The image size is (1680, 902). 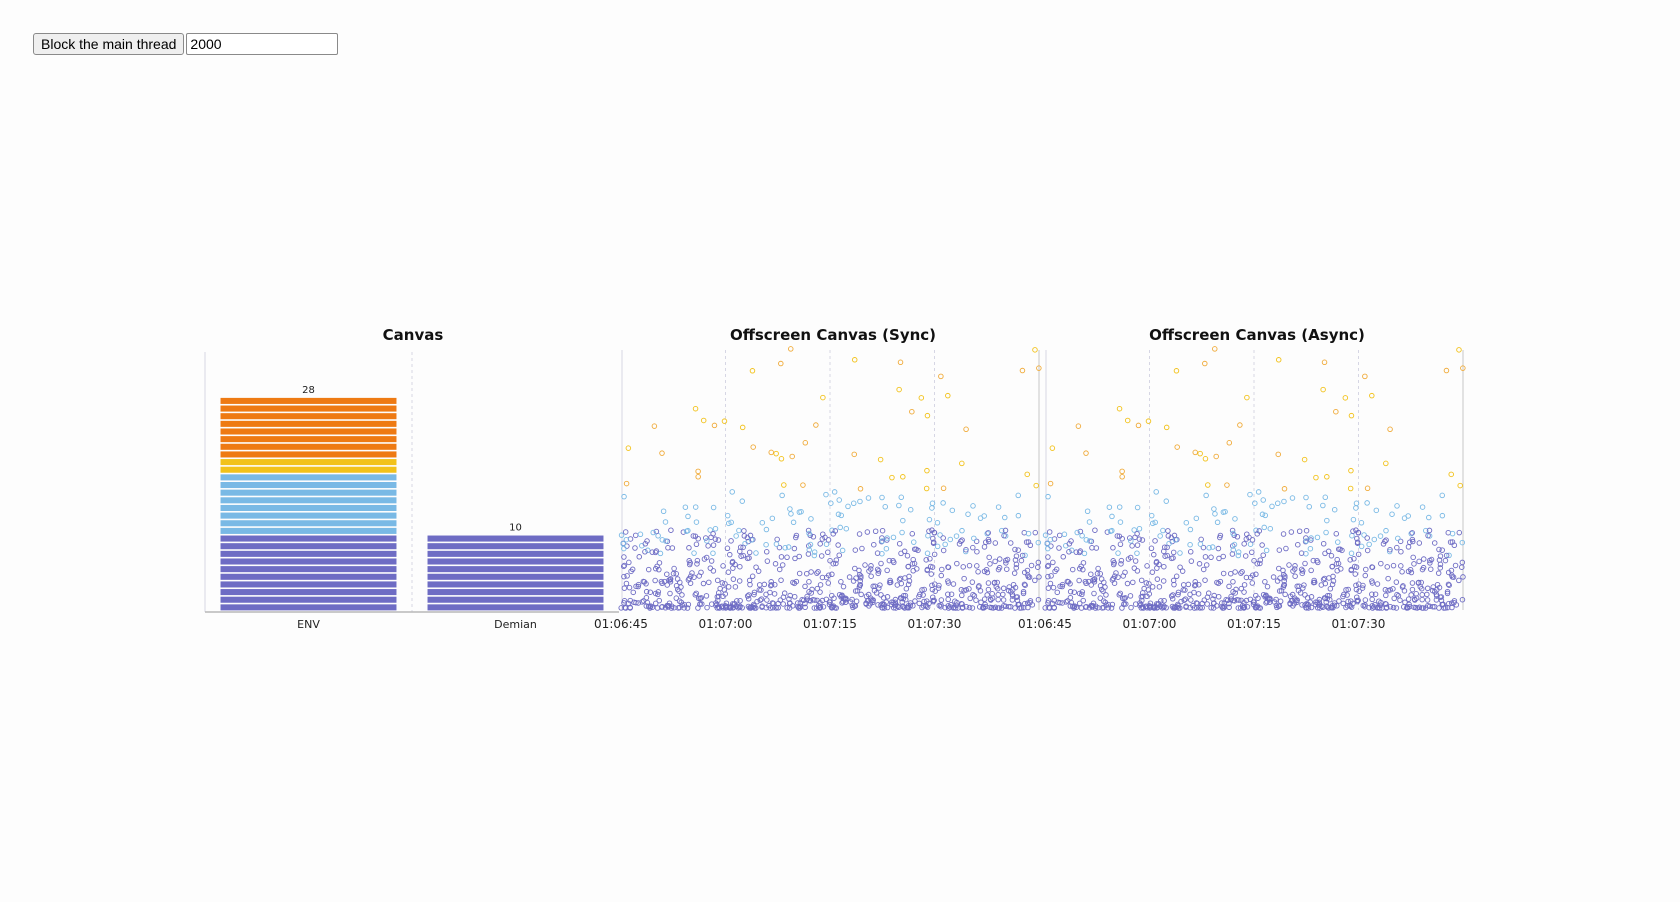 I want to click on duration-input, so click(x=262, y=44).